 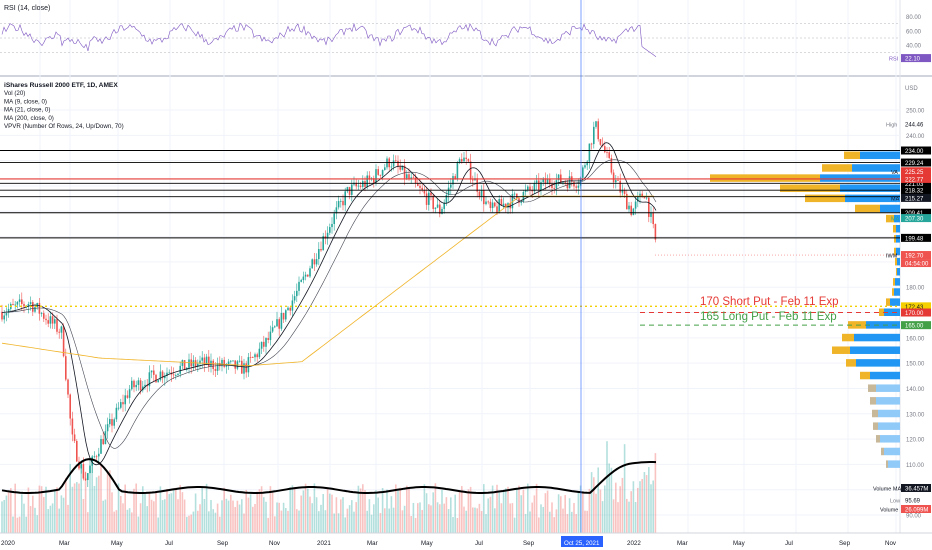 I want to click on legend-line: iShares Russell 2000 ETF, 1D, AMEX, so click(x=61, y=85).